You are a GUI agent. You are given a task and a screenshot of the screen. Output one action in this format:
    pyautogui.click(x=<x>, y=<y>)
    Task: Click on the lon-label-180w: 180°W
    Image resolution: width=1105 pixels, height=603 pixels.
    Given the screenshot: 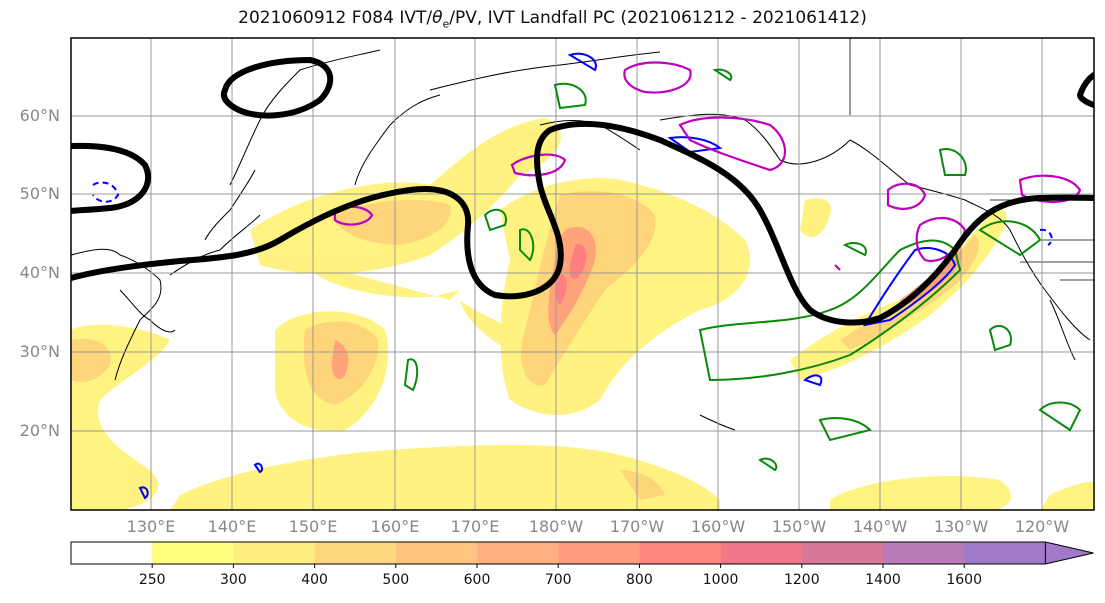 What is the action you would take?
    pyautogui.click(x=556, y=526)
    